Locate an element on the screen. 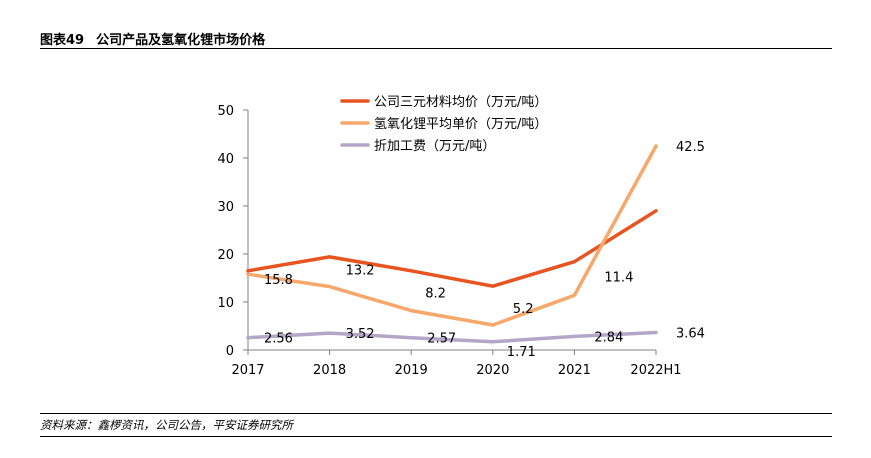 Image resolution: width=871 pixels, height=458 pixels. y-tick-label: 50 is located at coordinates (225, 111).